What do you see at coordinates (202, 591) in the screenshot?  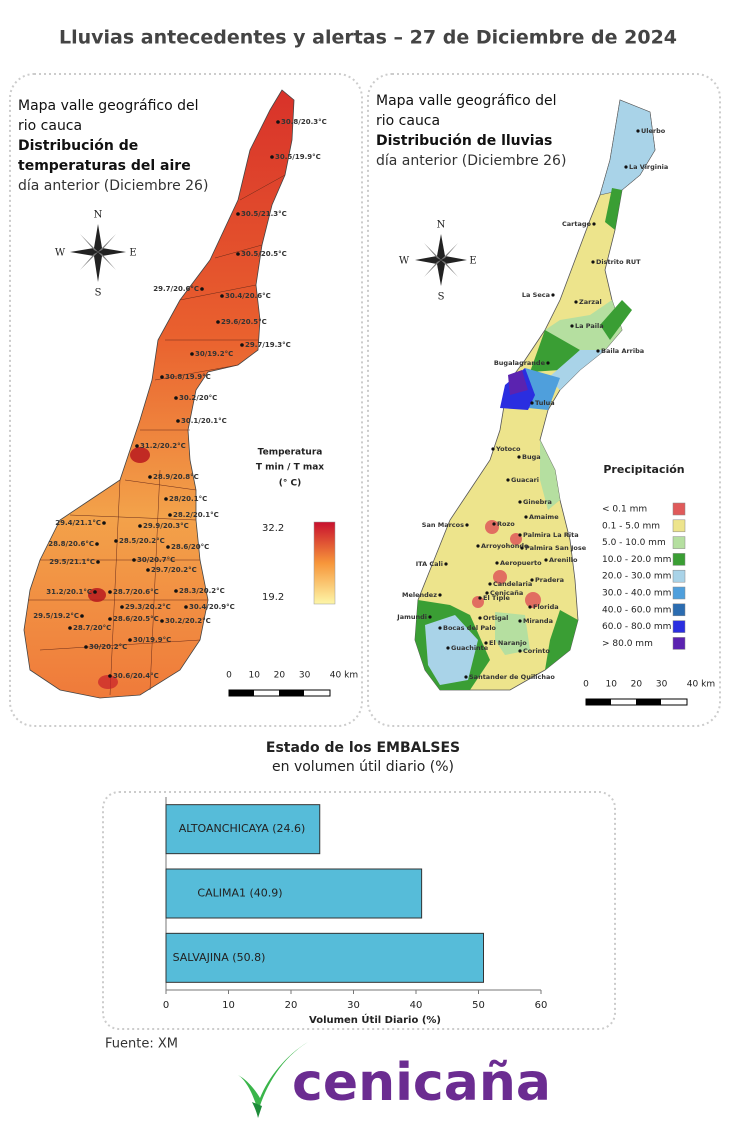 I see `station-label: 28.3/20.2°C` at bounding box center [202, 591].